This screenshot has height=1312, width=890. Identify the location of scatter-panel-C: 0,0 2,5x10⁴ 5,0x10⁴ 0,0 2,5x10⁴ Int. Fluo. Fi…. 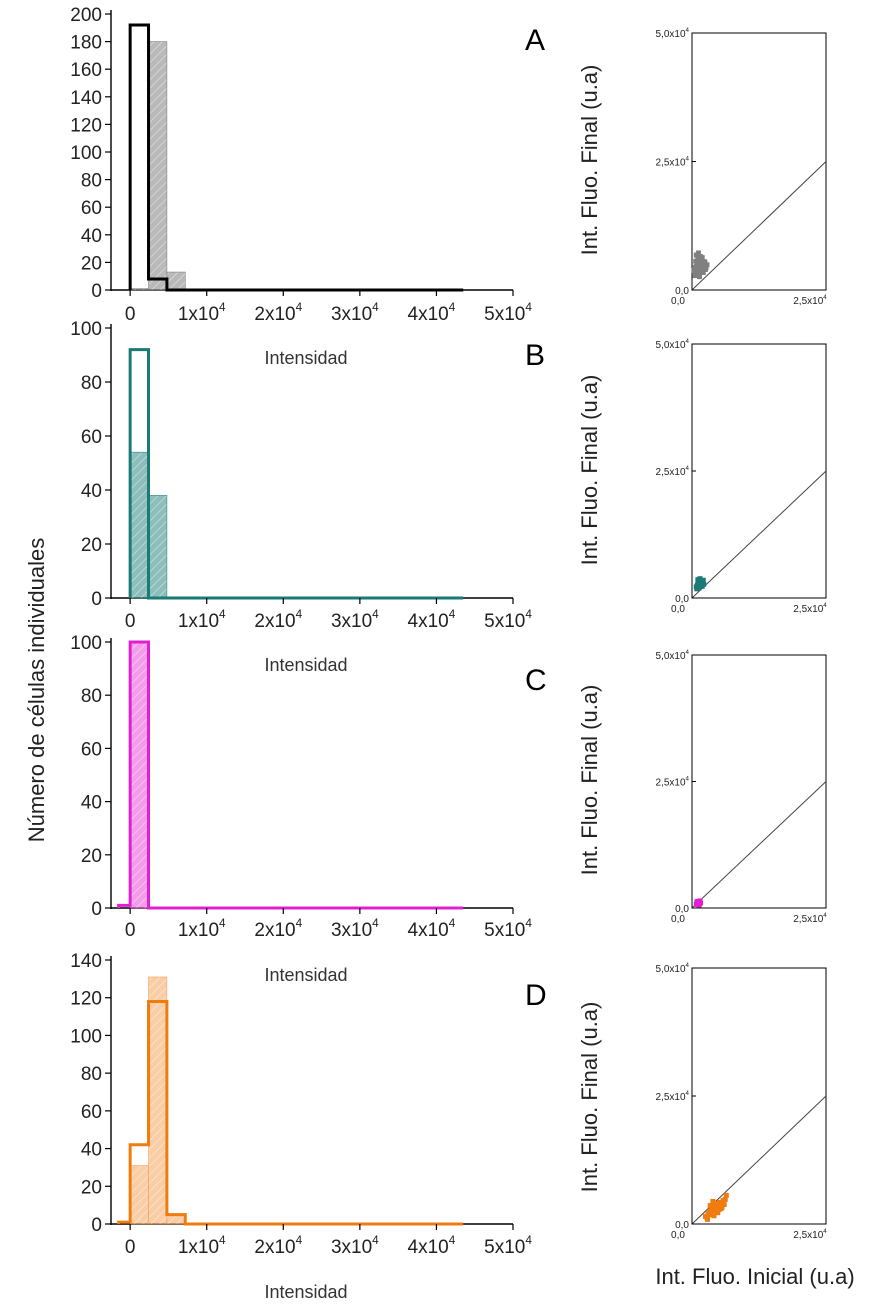
(702, 787).